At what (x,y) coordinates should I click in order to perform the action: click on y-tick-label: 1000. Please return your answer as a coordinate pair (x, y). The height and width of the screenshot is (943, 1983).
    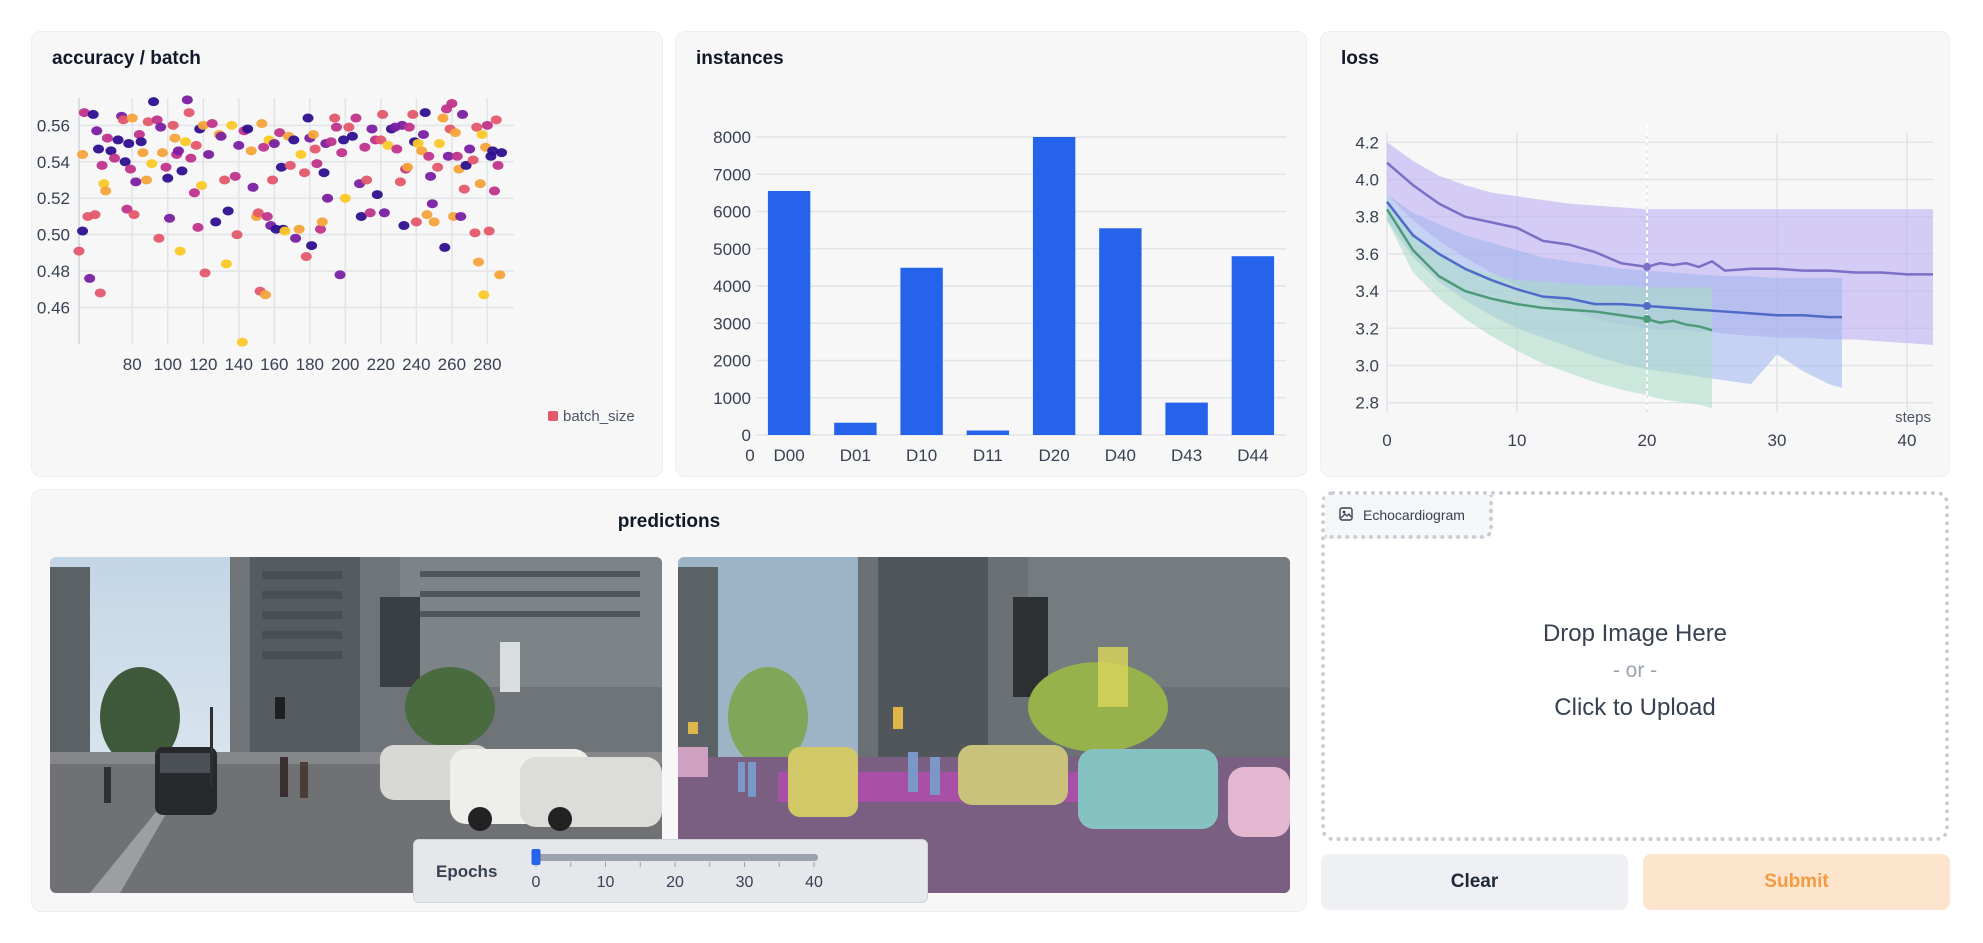
    Looking at the image, I should click on (732, 398).